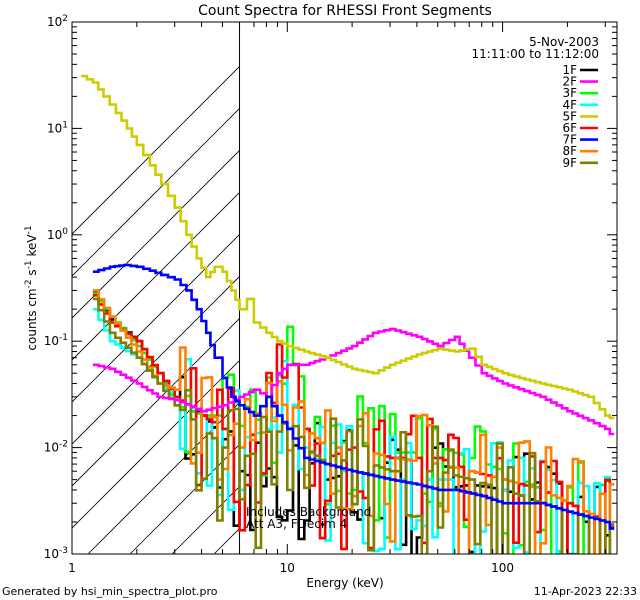  What do you see at coordinates (56, 553) in the screenshot?
I see `y-tick-label: 10⁻³` at bounding box center [56, 553].